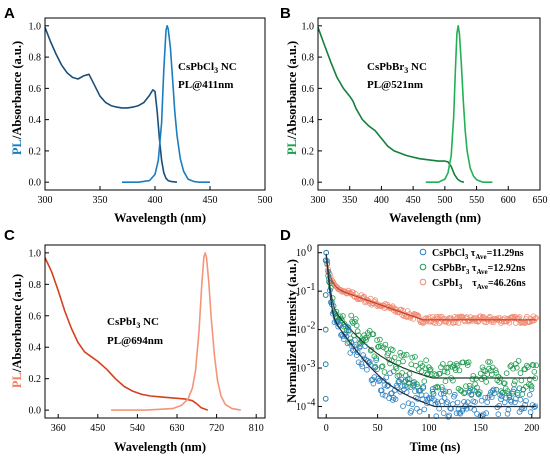  What do you see at coordinates (444, 200) in the screenshot?
I see `x-tick-label: 500` at bounding box center [444, 200].